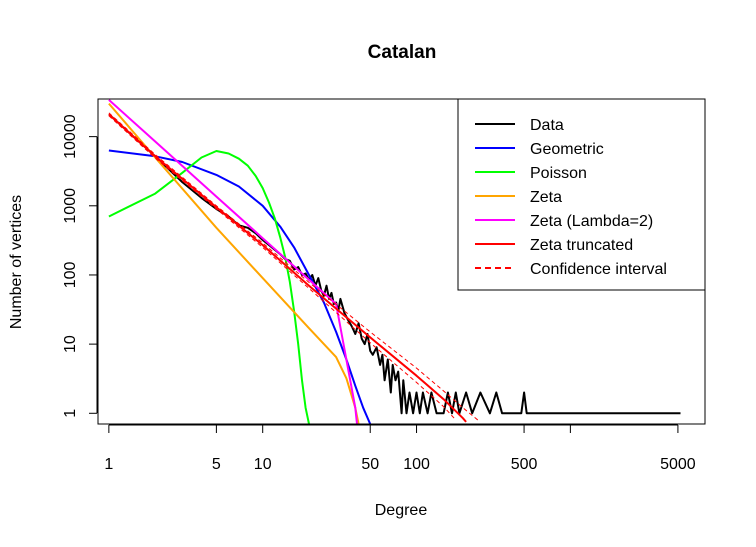 The width and height of the screenshot is (756, 547). What do you see at coordinates (591, 221) in the screenshot?
I see `legend-label: Zeta (Lambda=2)` at bounding box center [591, 221].